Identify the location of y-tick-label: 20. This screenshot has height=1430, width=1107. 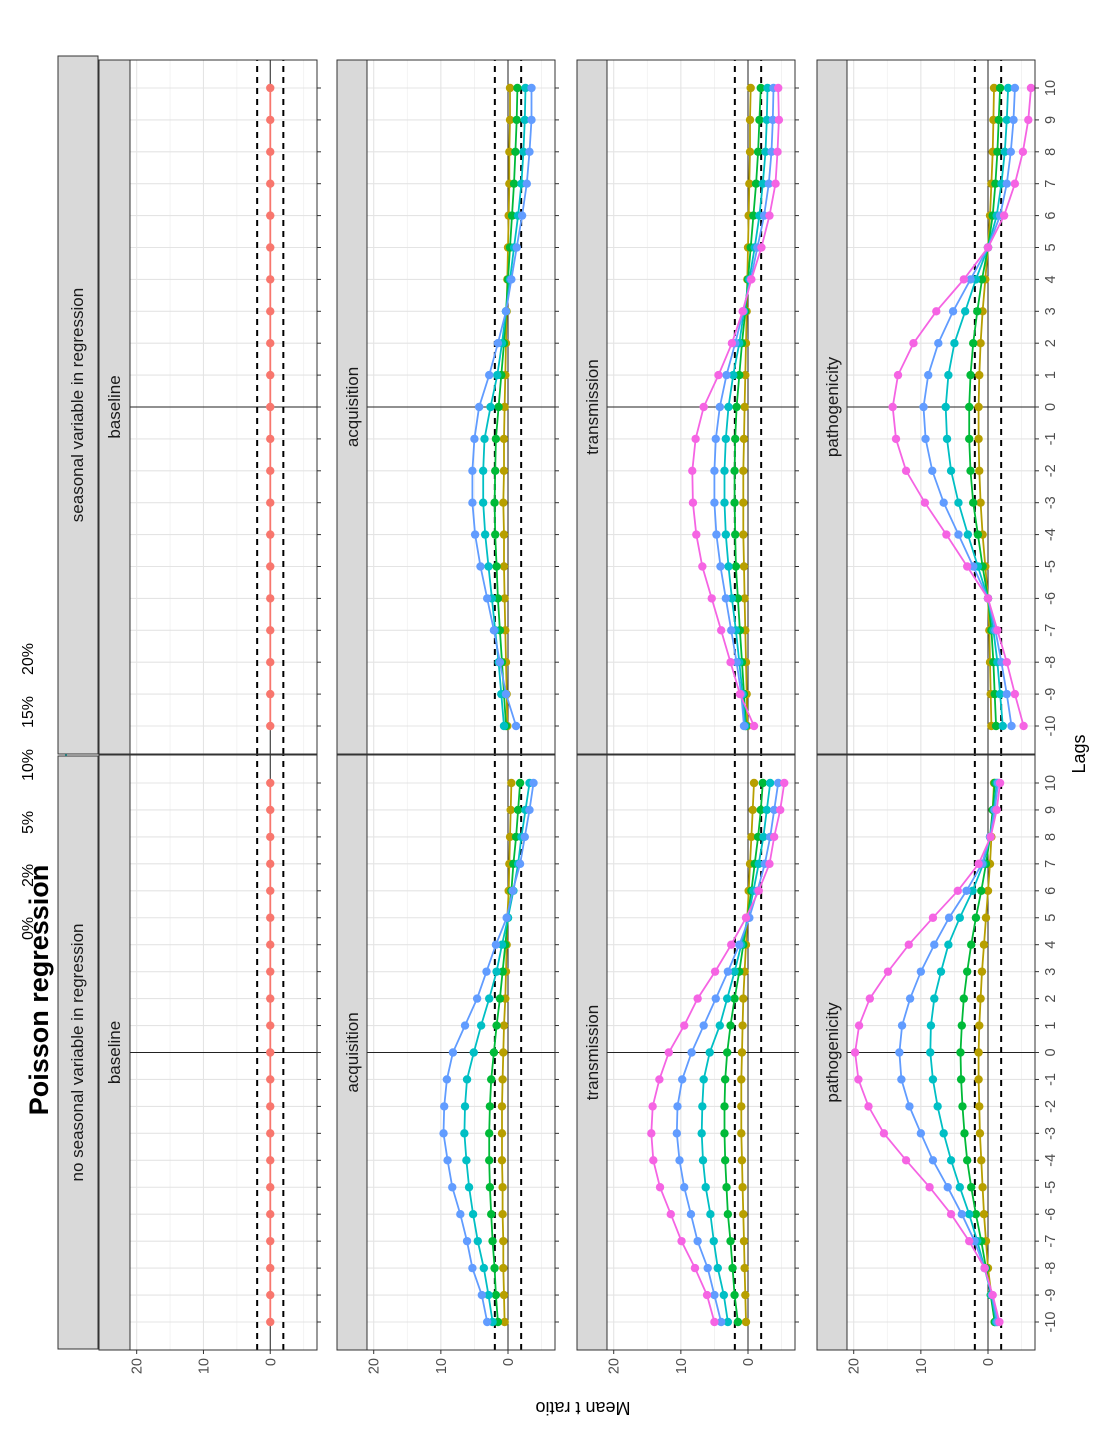
(138, 1366).